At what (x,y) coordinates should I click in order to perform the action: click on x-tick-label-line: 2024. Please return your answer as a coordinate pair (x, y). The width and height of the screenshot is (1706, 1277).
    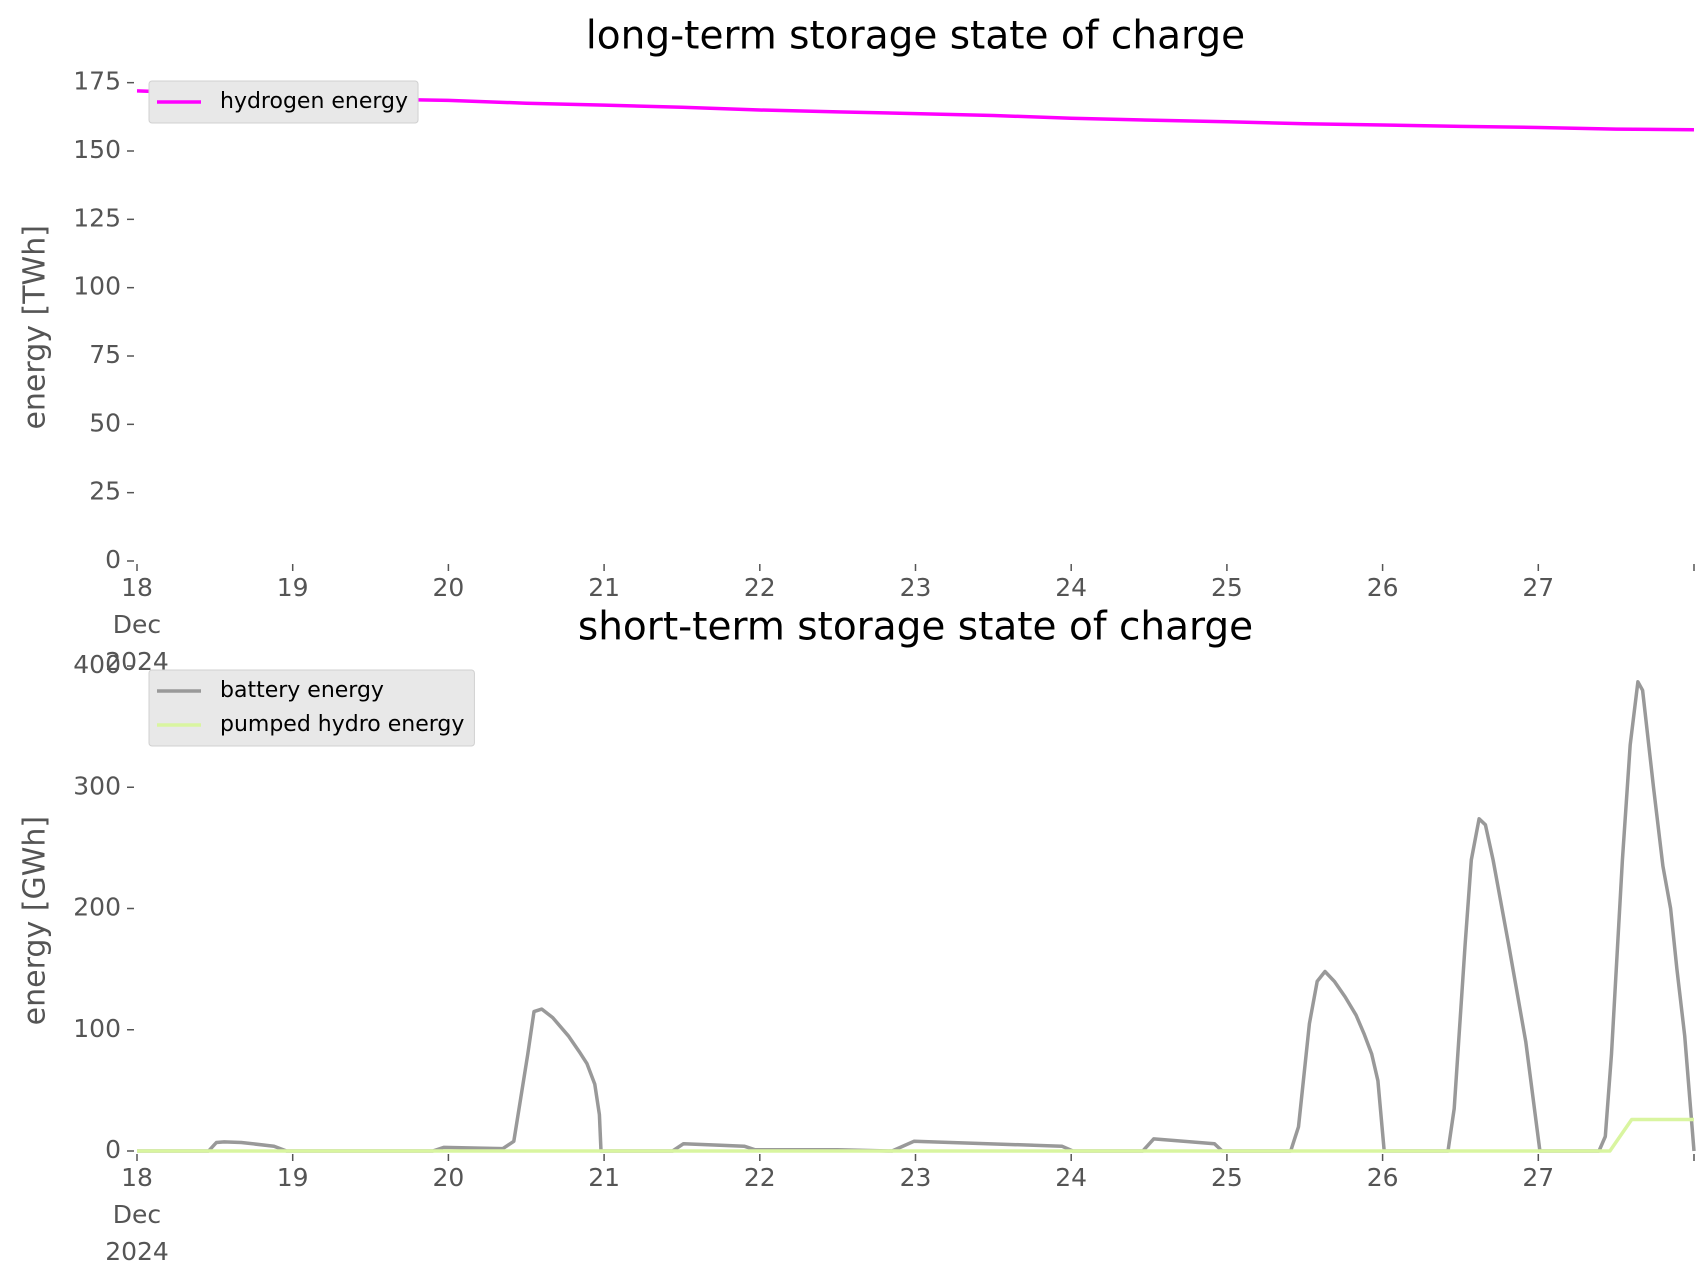
    Looking at the image, I should click on (137, 1251).